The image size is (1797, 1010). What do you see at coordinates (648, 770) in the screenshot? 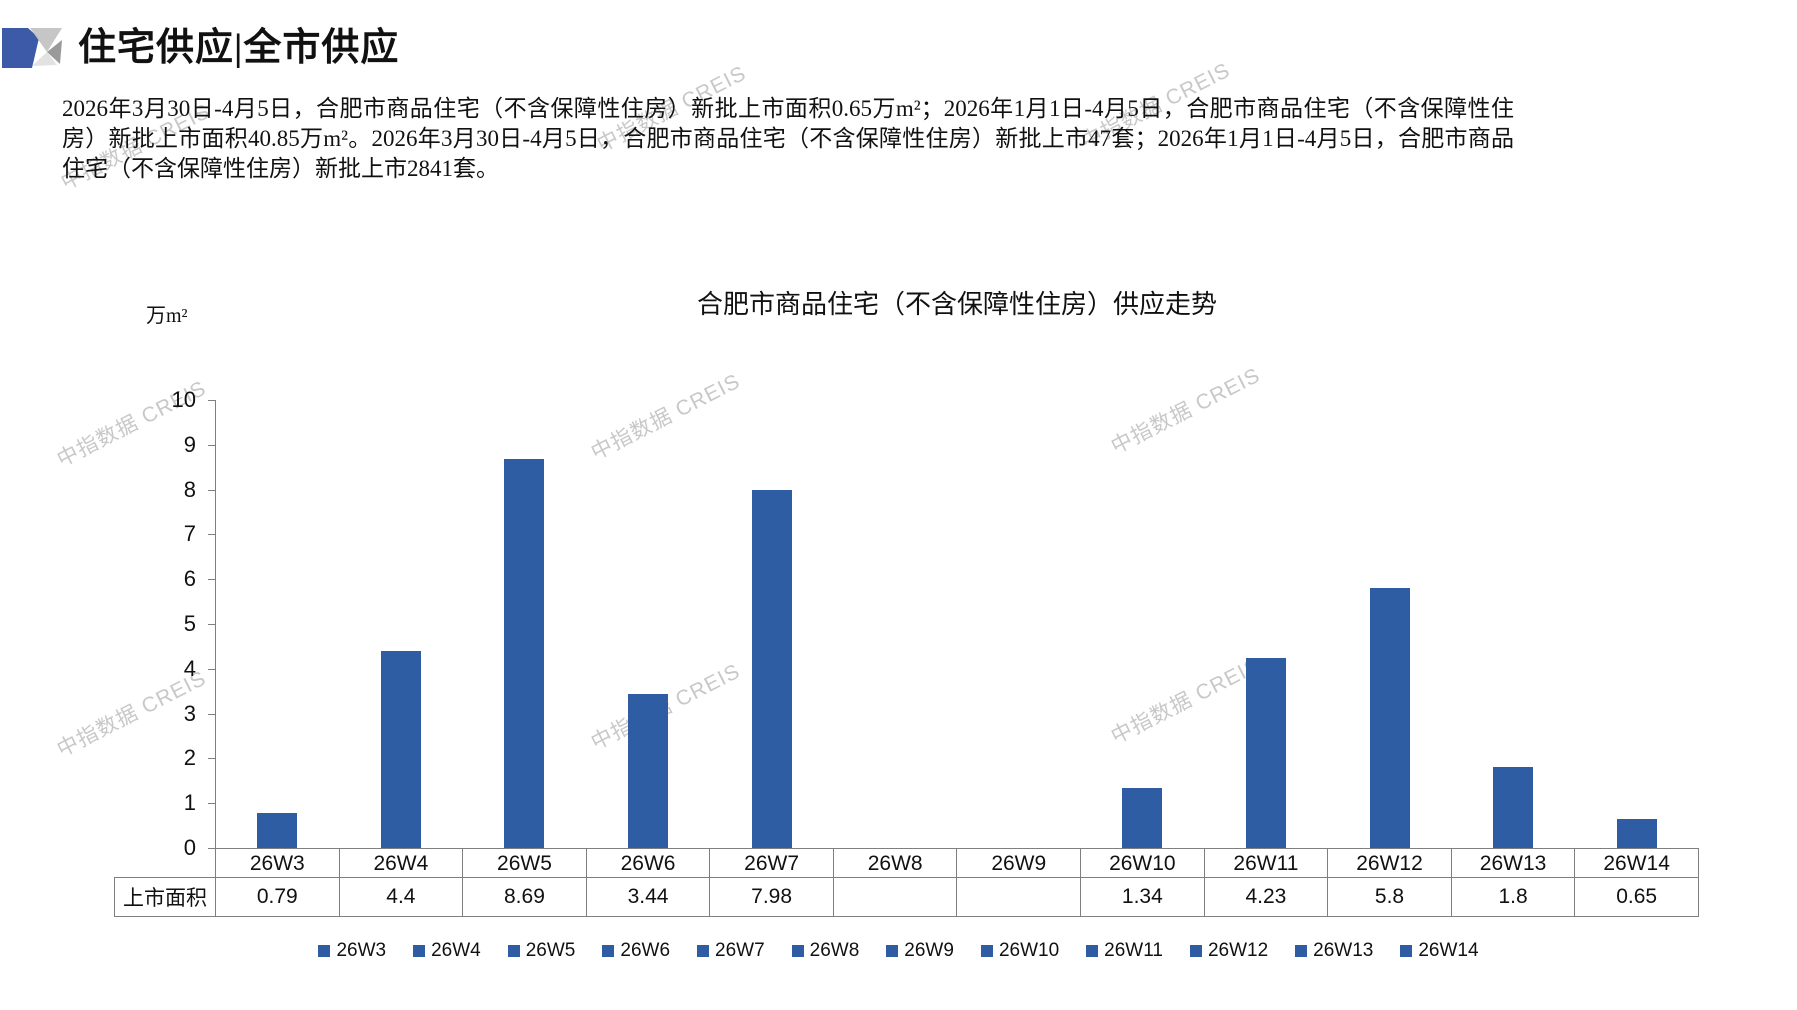
I see `bar-26W6` at bounding box center [648, 770].